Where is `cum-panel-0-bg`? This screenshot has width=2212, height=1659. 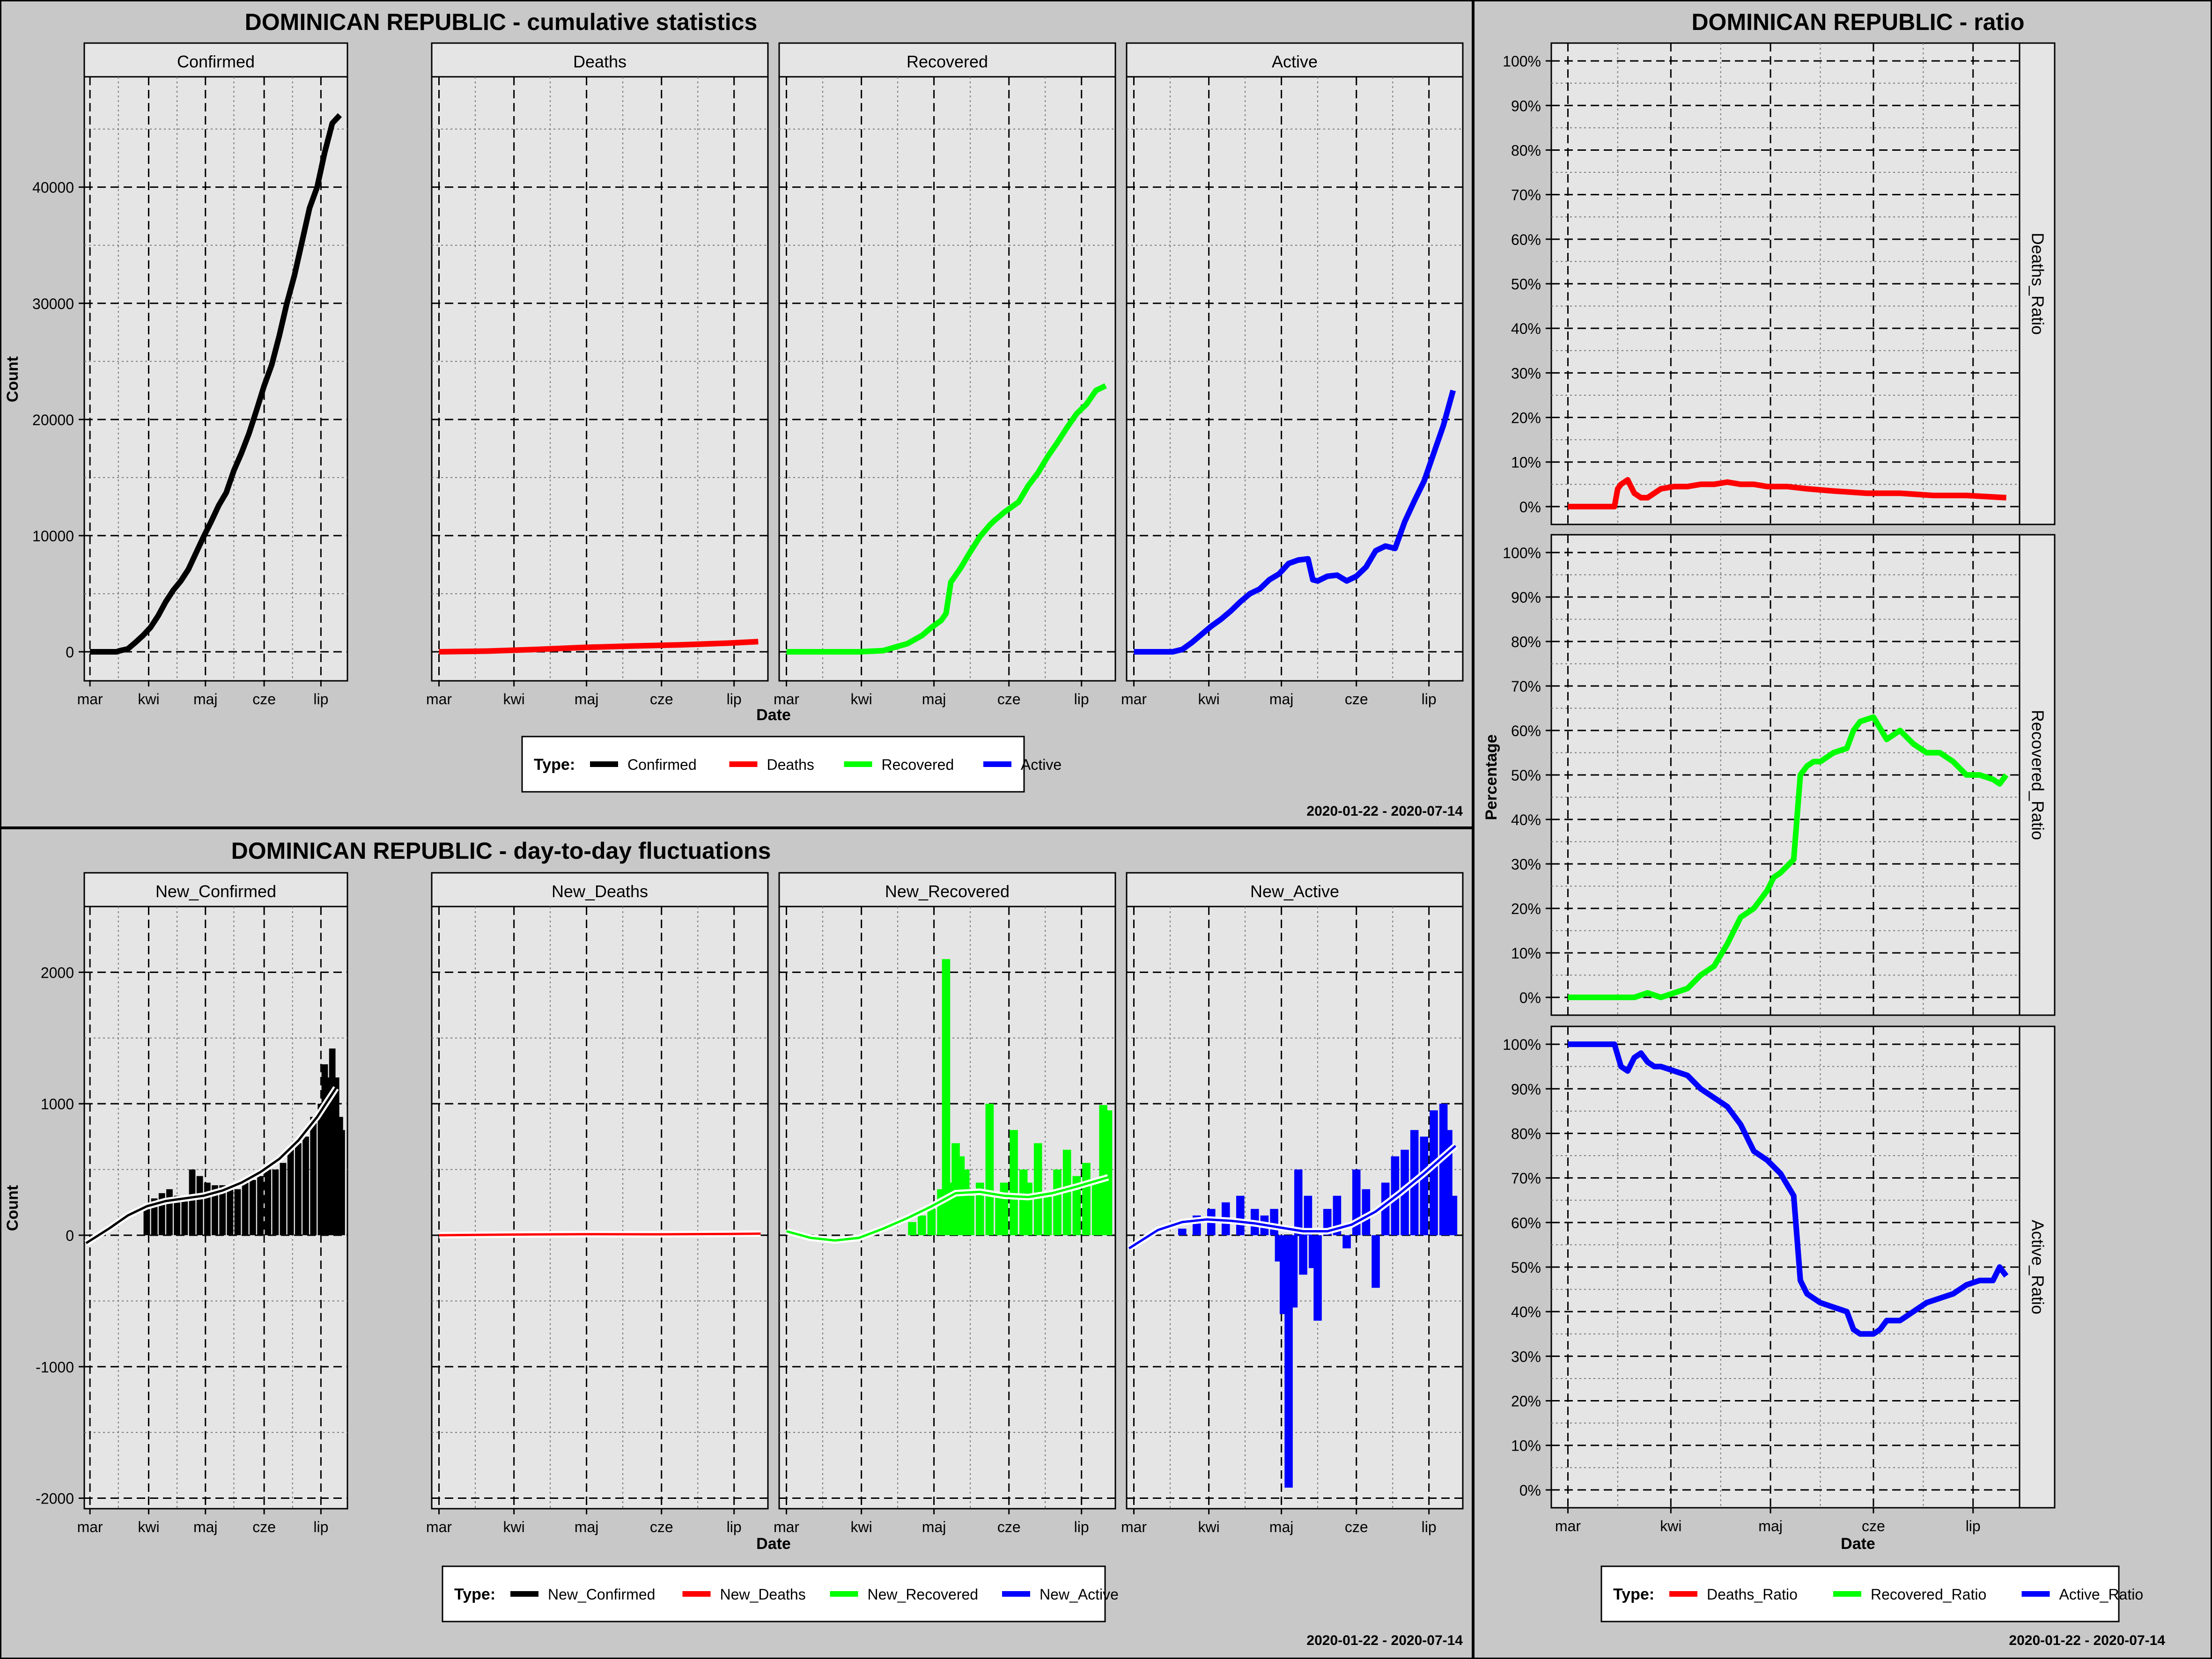 cum-panel-0-bg is located at coordinates (215, 379).